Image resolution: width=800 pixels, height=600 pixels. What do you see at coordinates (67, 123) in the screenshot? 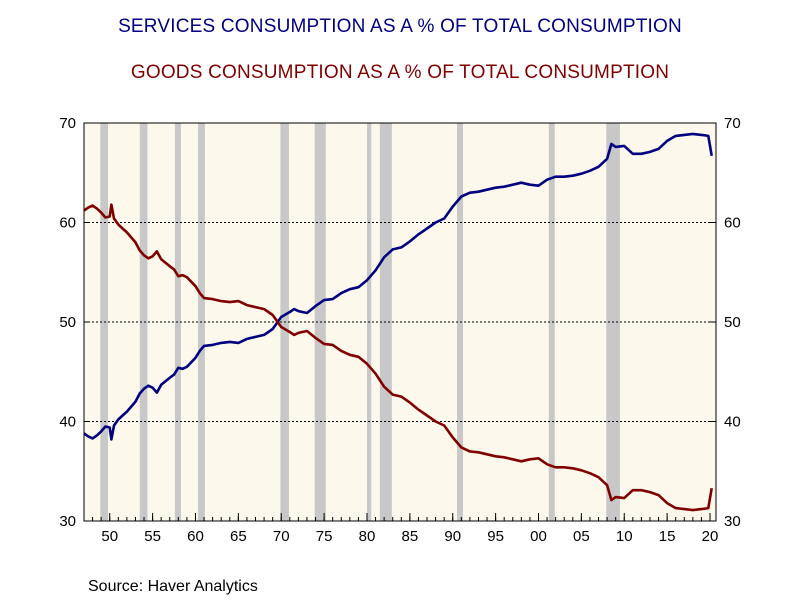
I see `y-tick-label-left: 70` at bounding box center [67, 123].